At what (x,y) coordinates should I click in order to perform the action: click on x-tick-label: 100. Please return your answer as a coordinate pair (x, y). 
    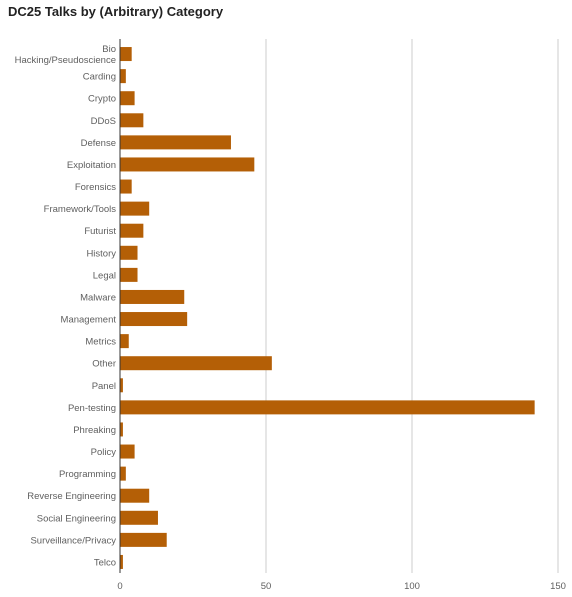
    Looking at the image, I should click on (412, 586).